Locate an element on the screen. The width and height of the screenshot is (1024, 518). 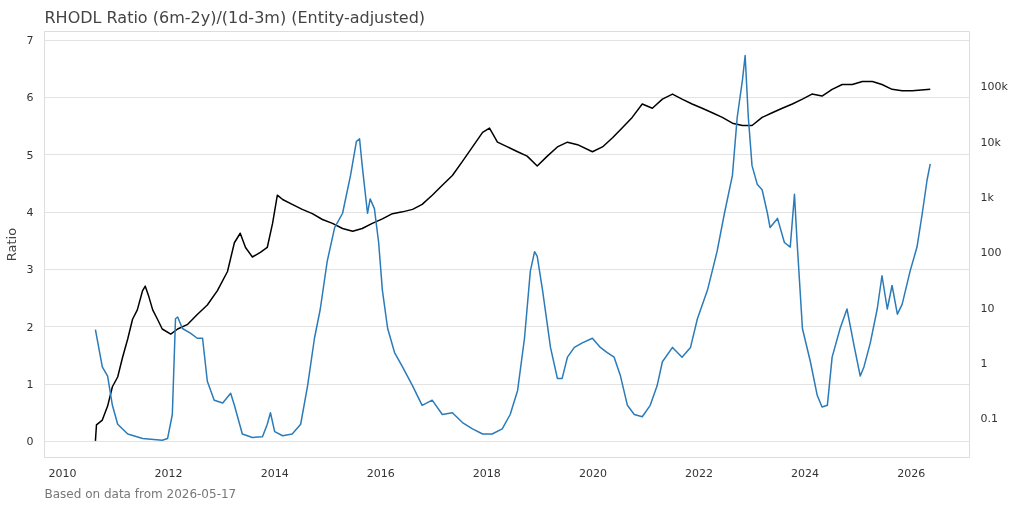
y-tick-label: 0 is located at coordinates (30, 442).